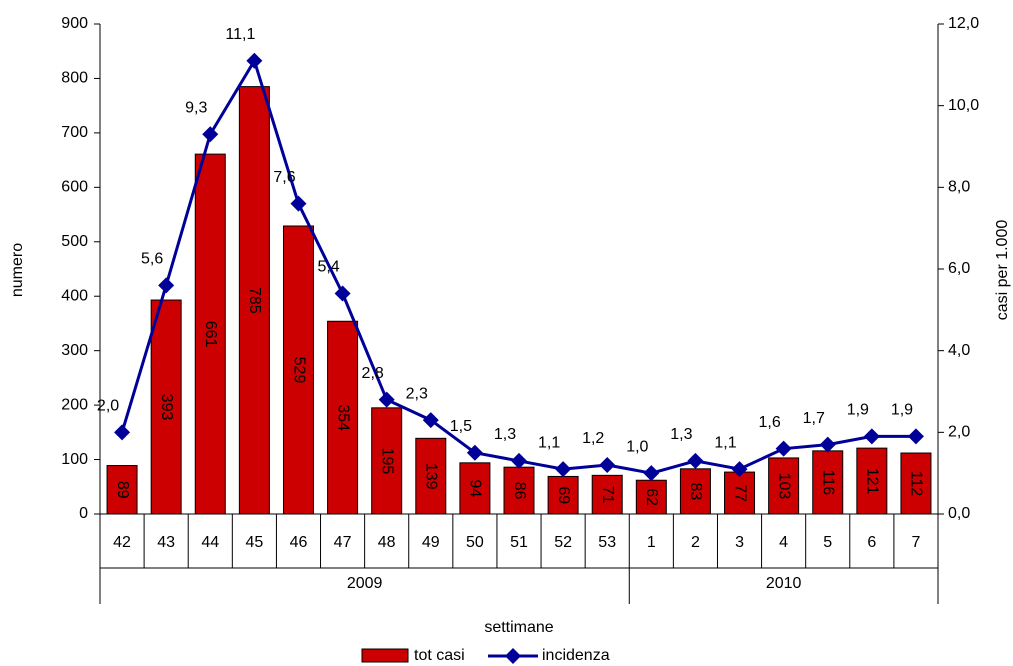 The width and height of the screenshot is (1013, 666). I want to click on bar-value-label: 89, so click(122, 490).